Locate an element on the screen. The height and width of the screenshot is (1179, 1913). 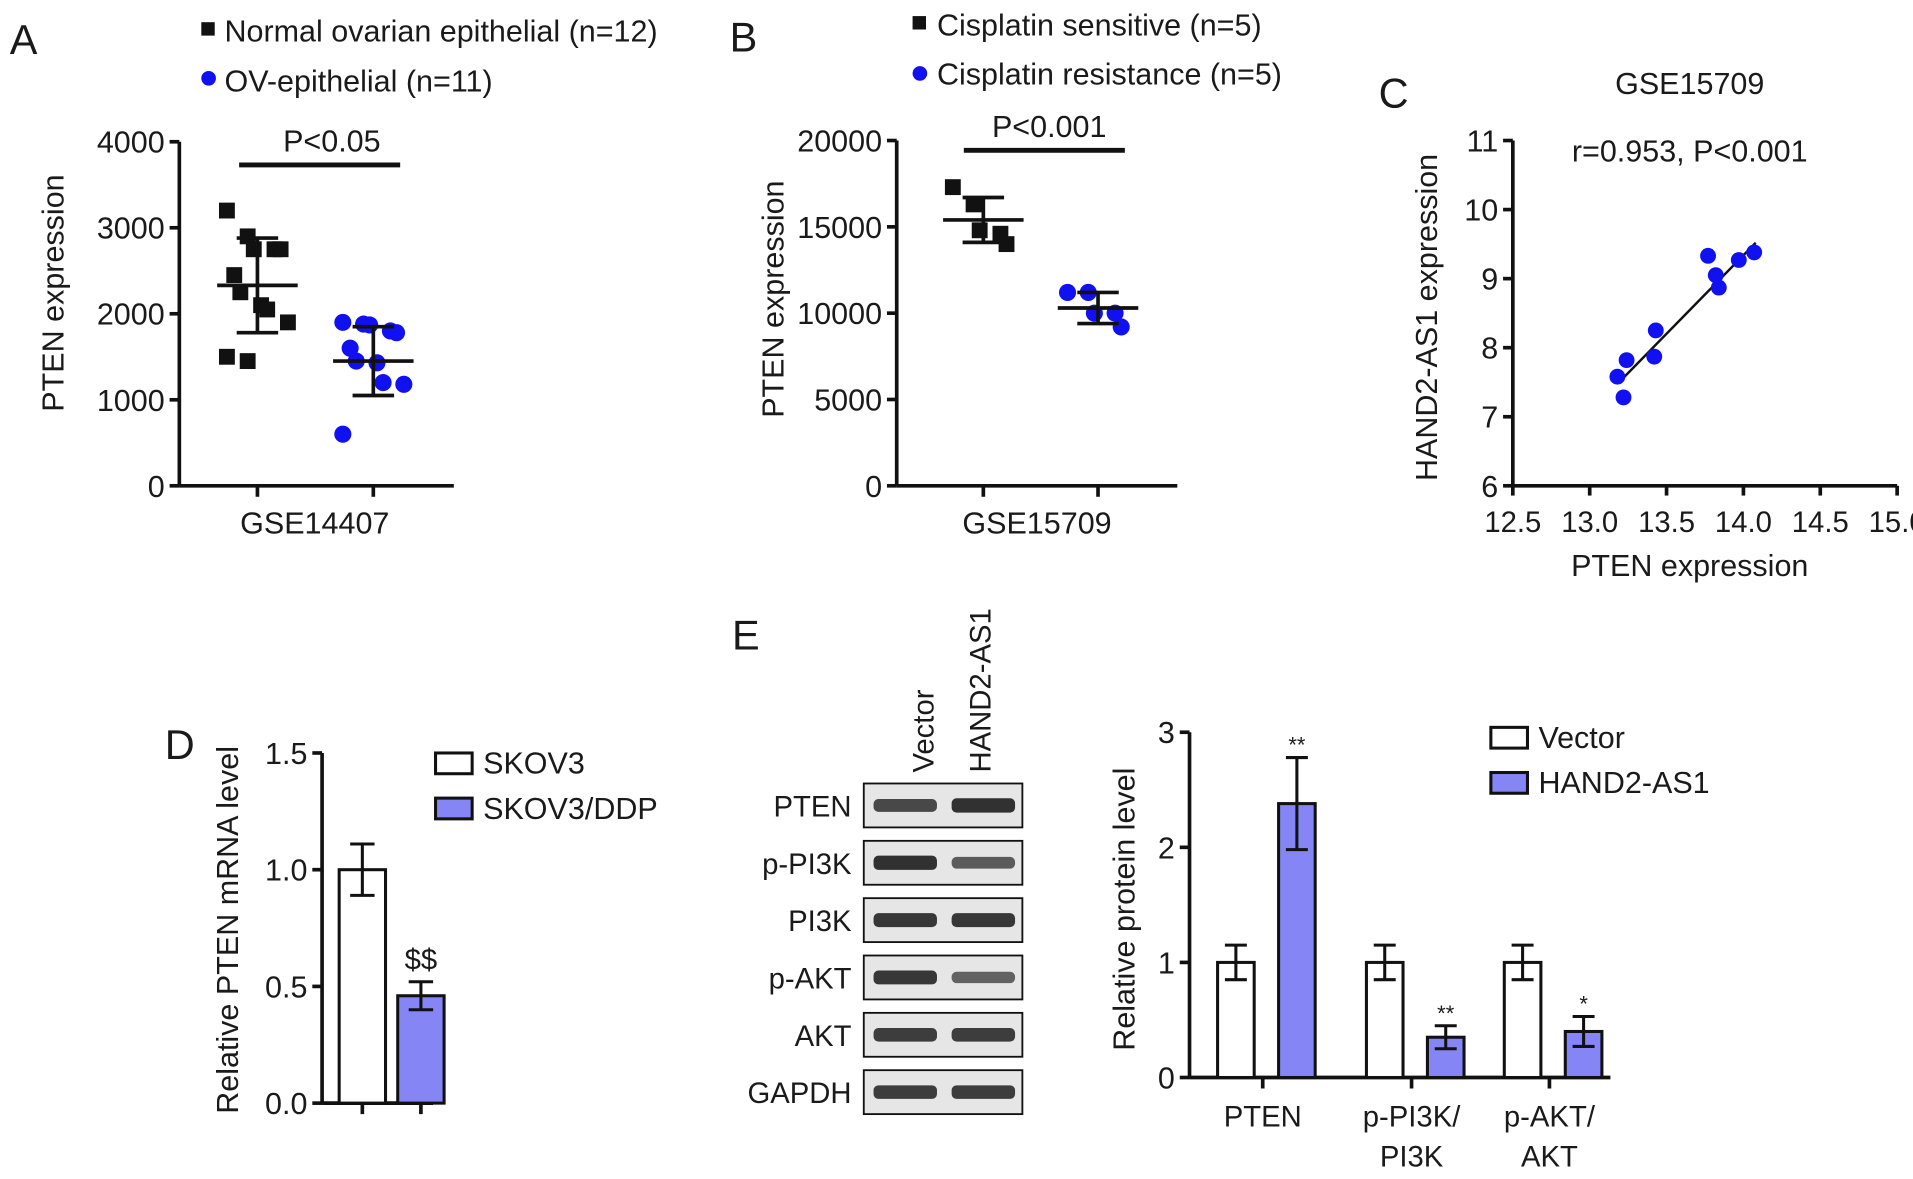
xlabel-b: GSE15709 is located at coordinates (1036, 523).